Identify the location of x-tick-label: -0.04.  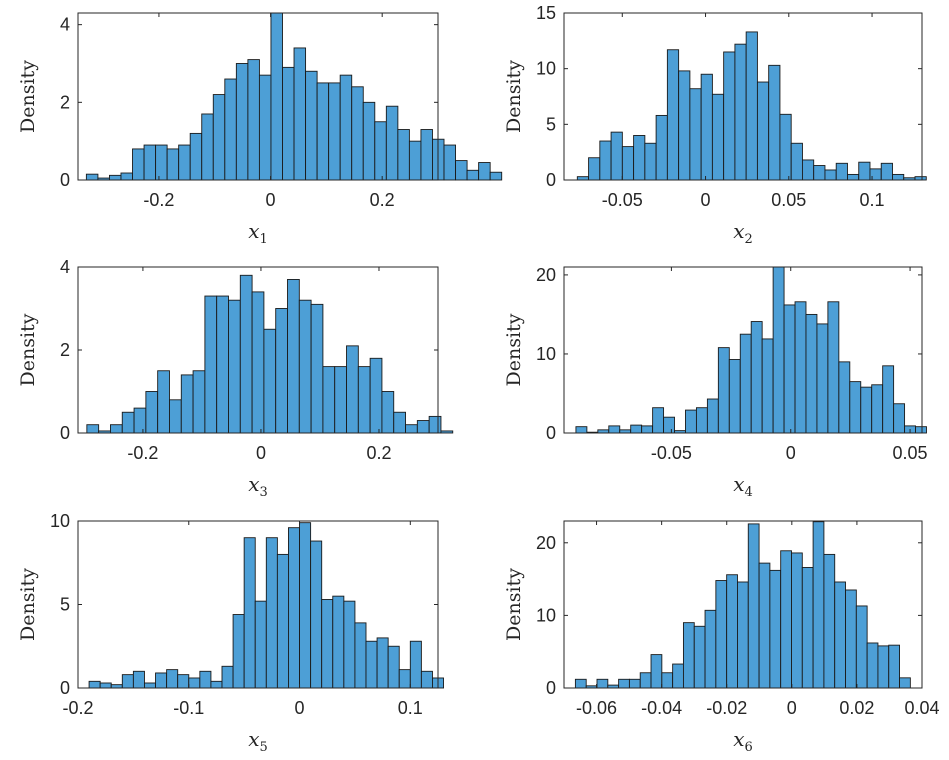
(661, 708).